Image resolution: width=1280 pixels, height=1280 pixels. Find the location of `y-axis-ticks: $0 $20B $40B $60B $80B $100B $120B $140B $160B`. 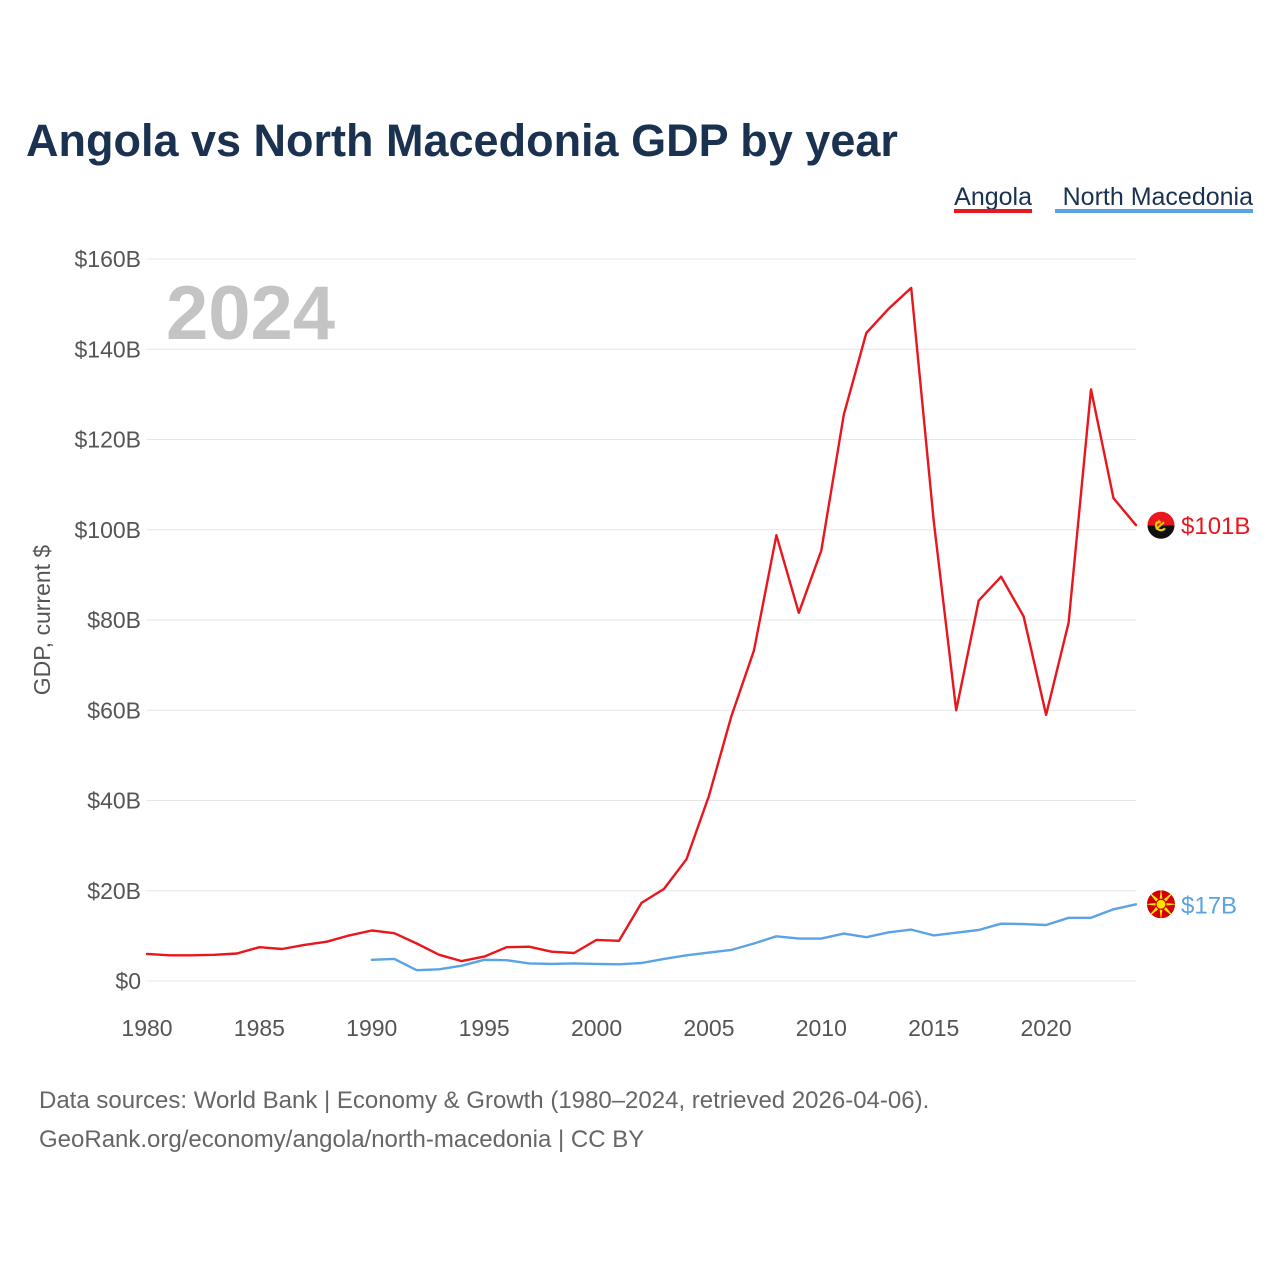

y-axis-ticks: $0 $20B $40B $60B $80B $100B $120B $140B $160B is located at coordinates (107, 620).